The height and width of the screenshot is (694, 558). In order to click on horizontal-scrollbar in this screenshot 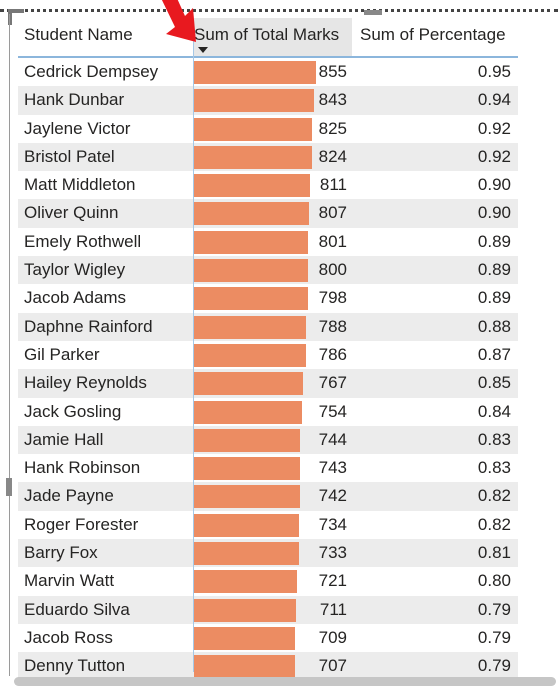, I will do `click(285, 681)`.